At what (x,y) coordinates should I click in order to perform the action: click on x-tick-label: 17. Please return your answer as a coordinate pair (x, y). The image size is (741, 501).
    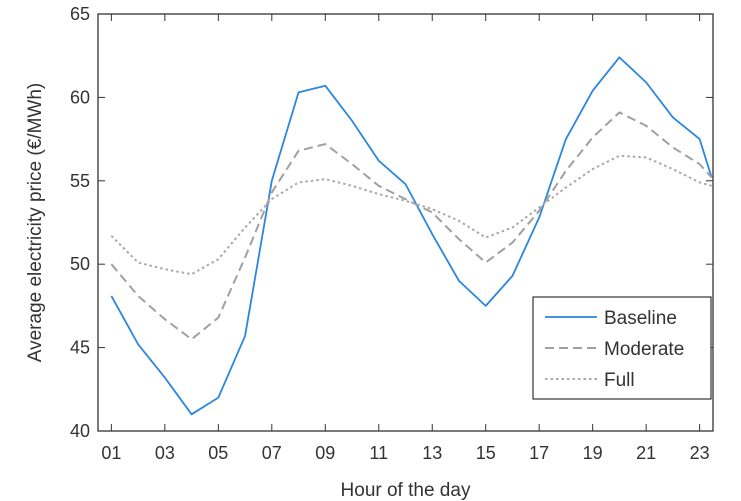
    Looking at the image, I should click on (539, 453).